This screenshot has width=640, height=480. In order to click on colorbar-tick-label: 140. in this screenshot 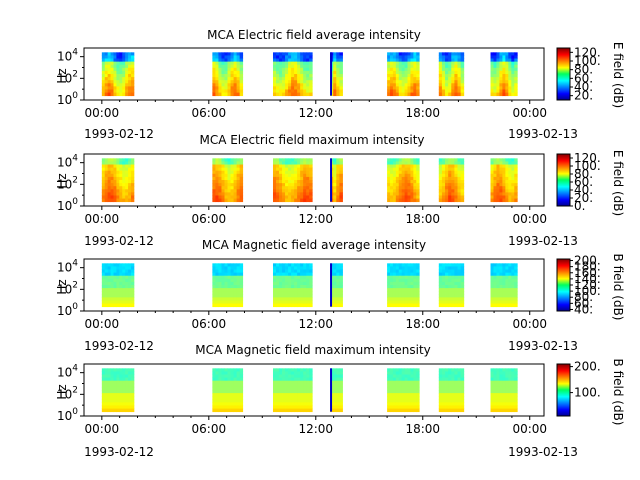, I will do `click(587, 279)`.